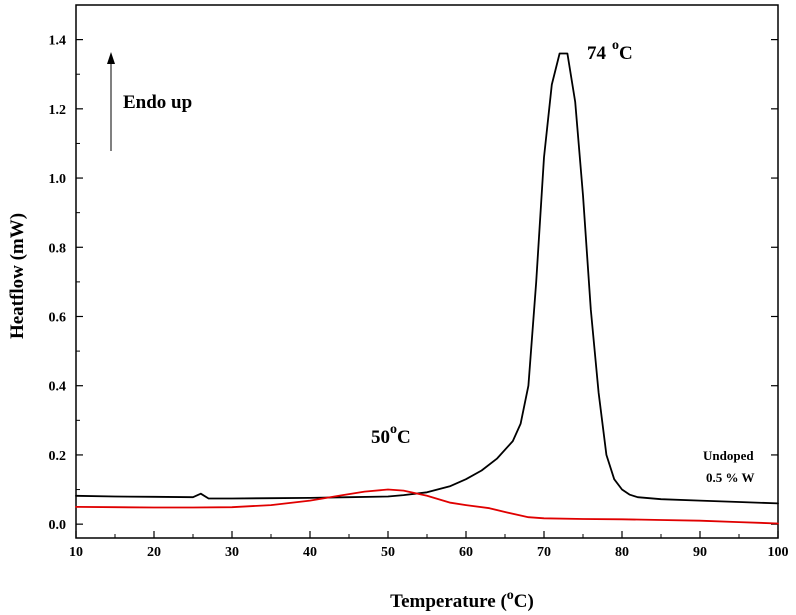  Describe the element at coordinates (622, 552) in the screenshot. I see `x-tick-label: 80` at that location.